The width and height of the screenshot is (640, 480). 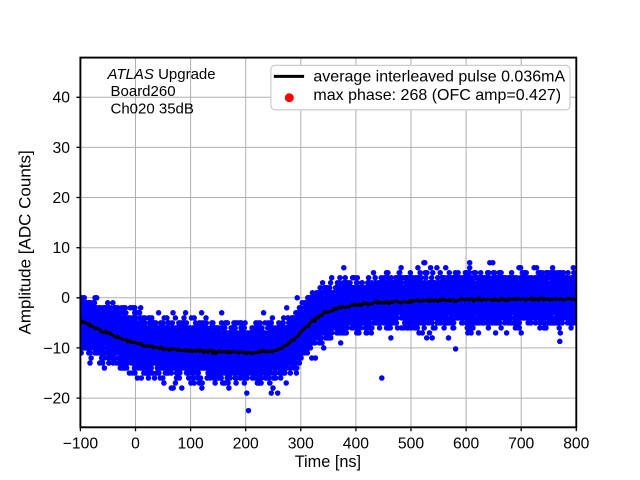 I want to click on svg-text: 300, so click(x=301, y=444).